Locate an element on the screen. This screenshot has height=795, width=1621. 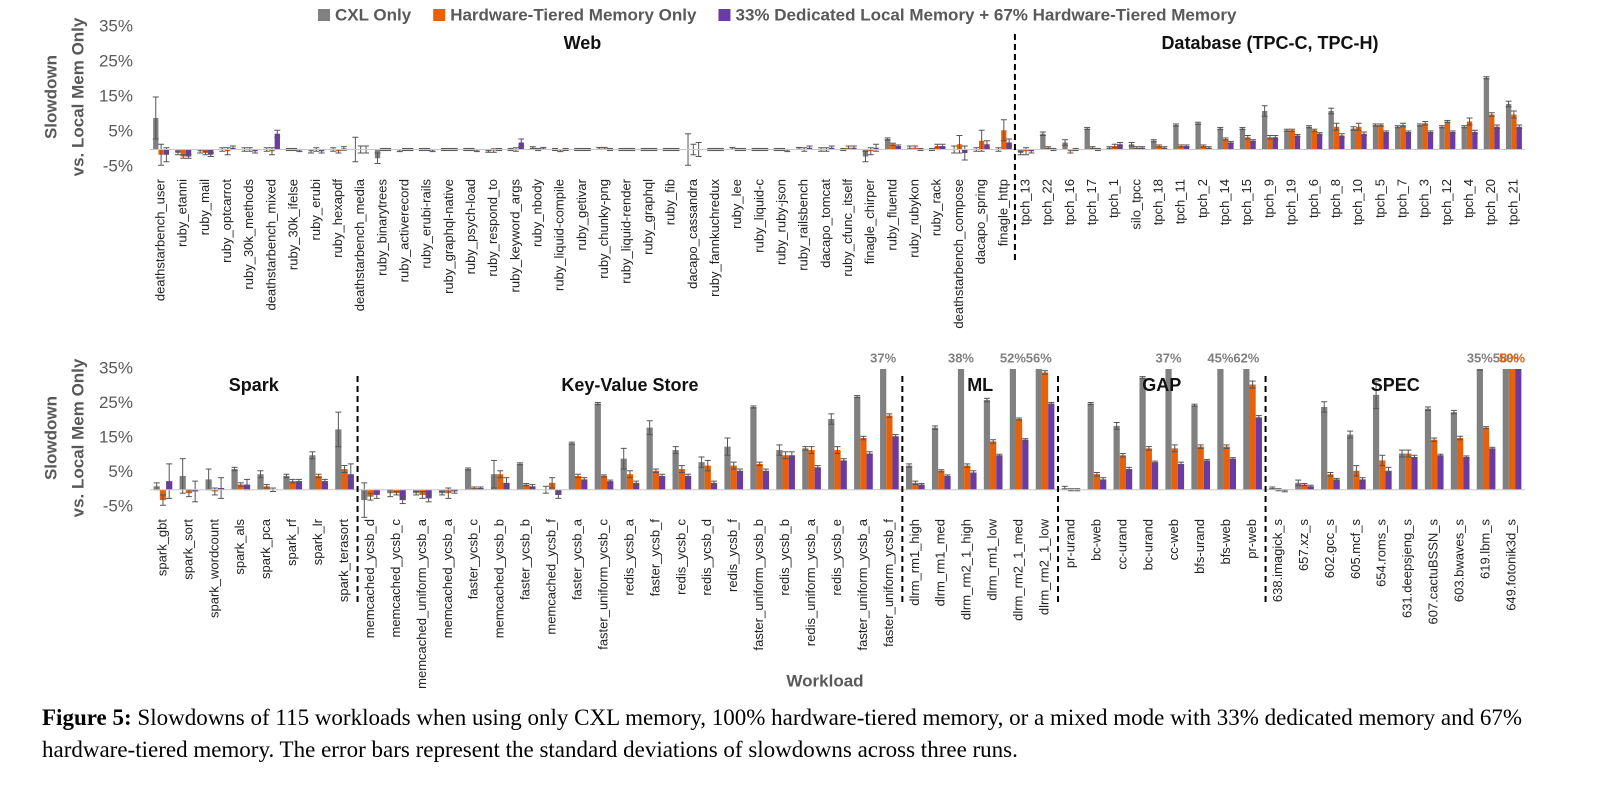
x-tick-label: ruby_respond_to is located at coordinates (492, 228).